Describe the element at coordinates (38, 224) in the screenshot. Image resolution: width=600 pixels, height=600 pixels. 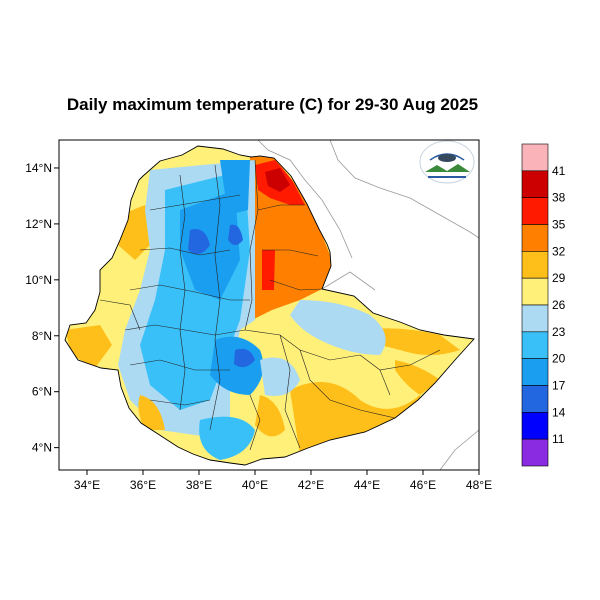
I see `lat-tick-label: 12°N` at that location.